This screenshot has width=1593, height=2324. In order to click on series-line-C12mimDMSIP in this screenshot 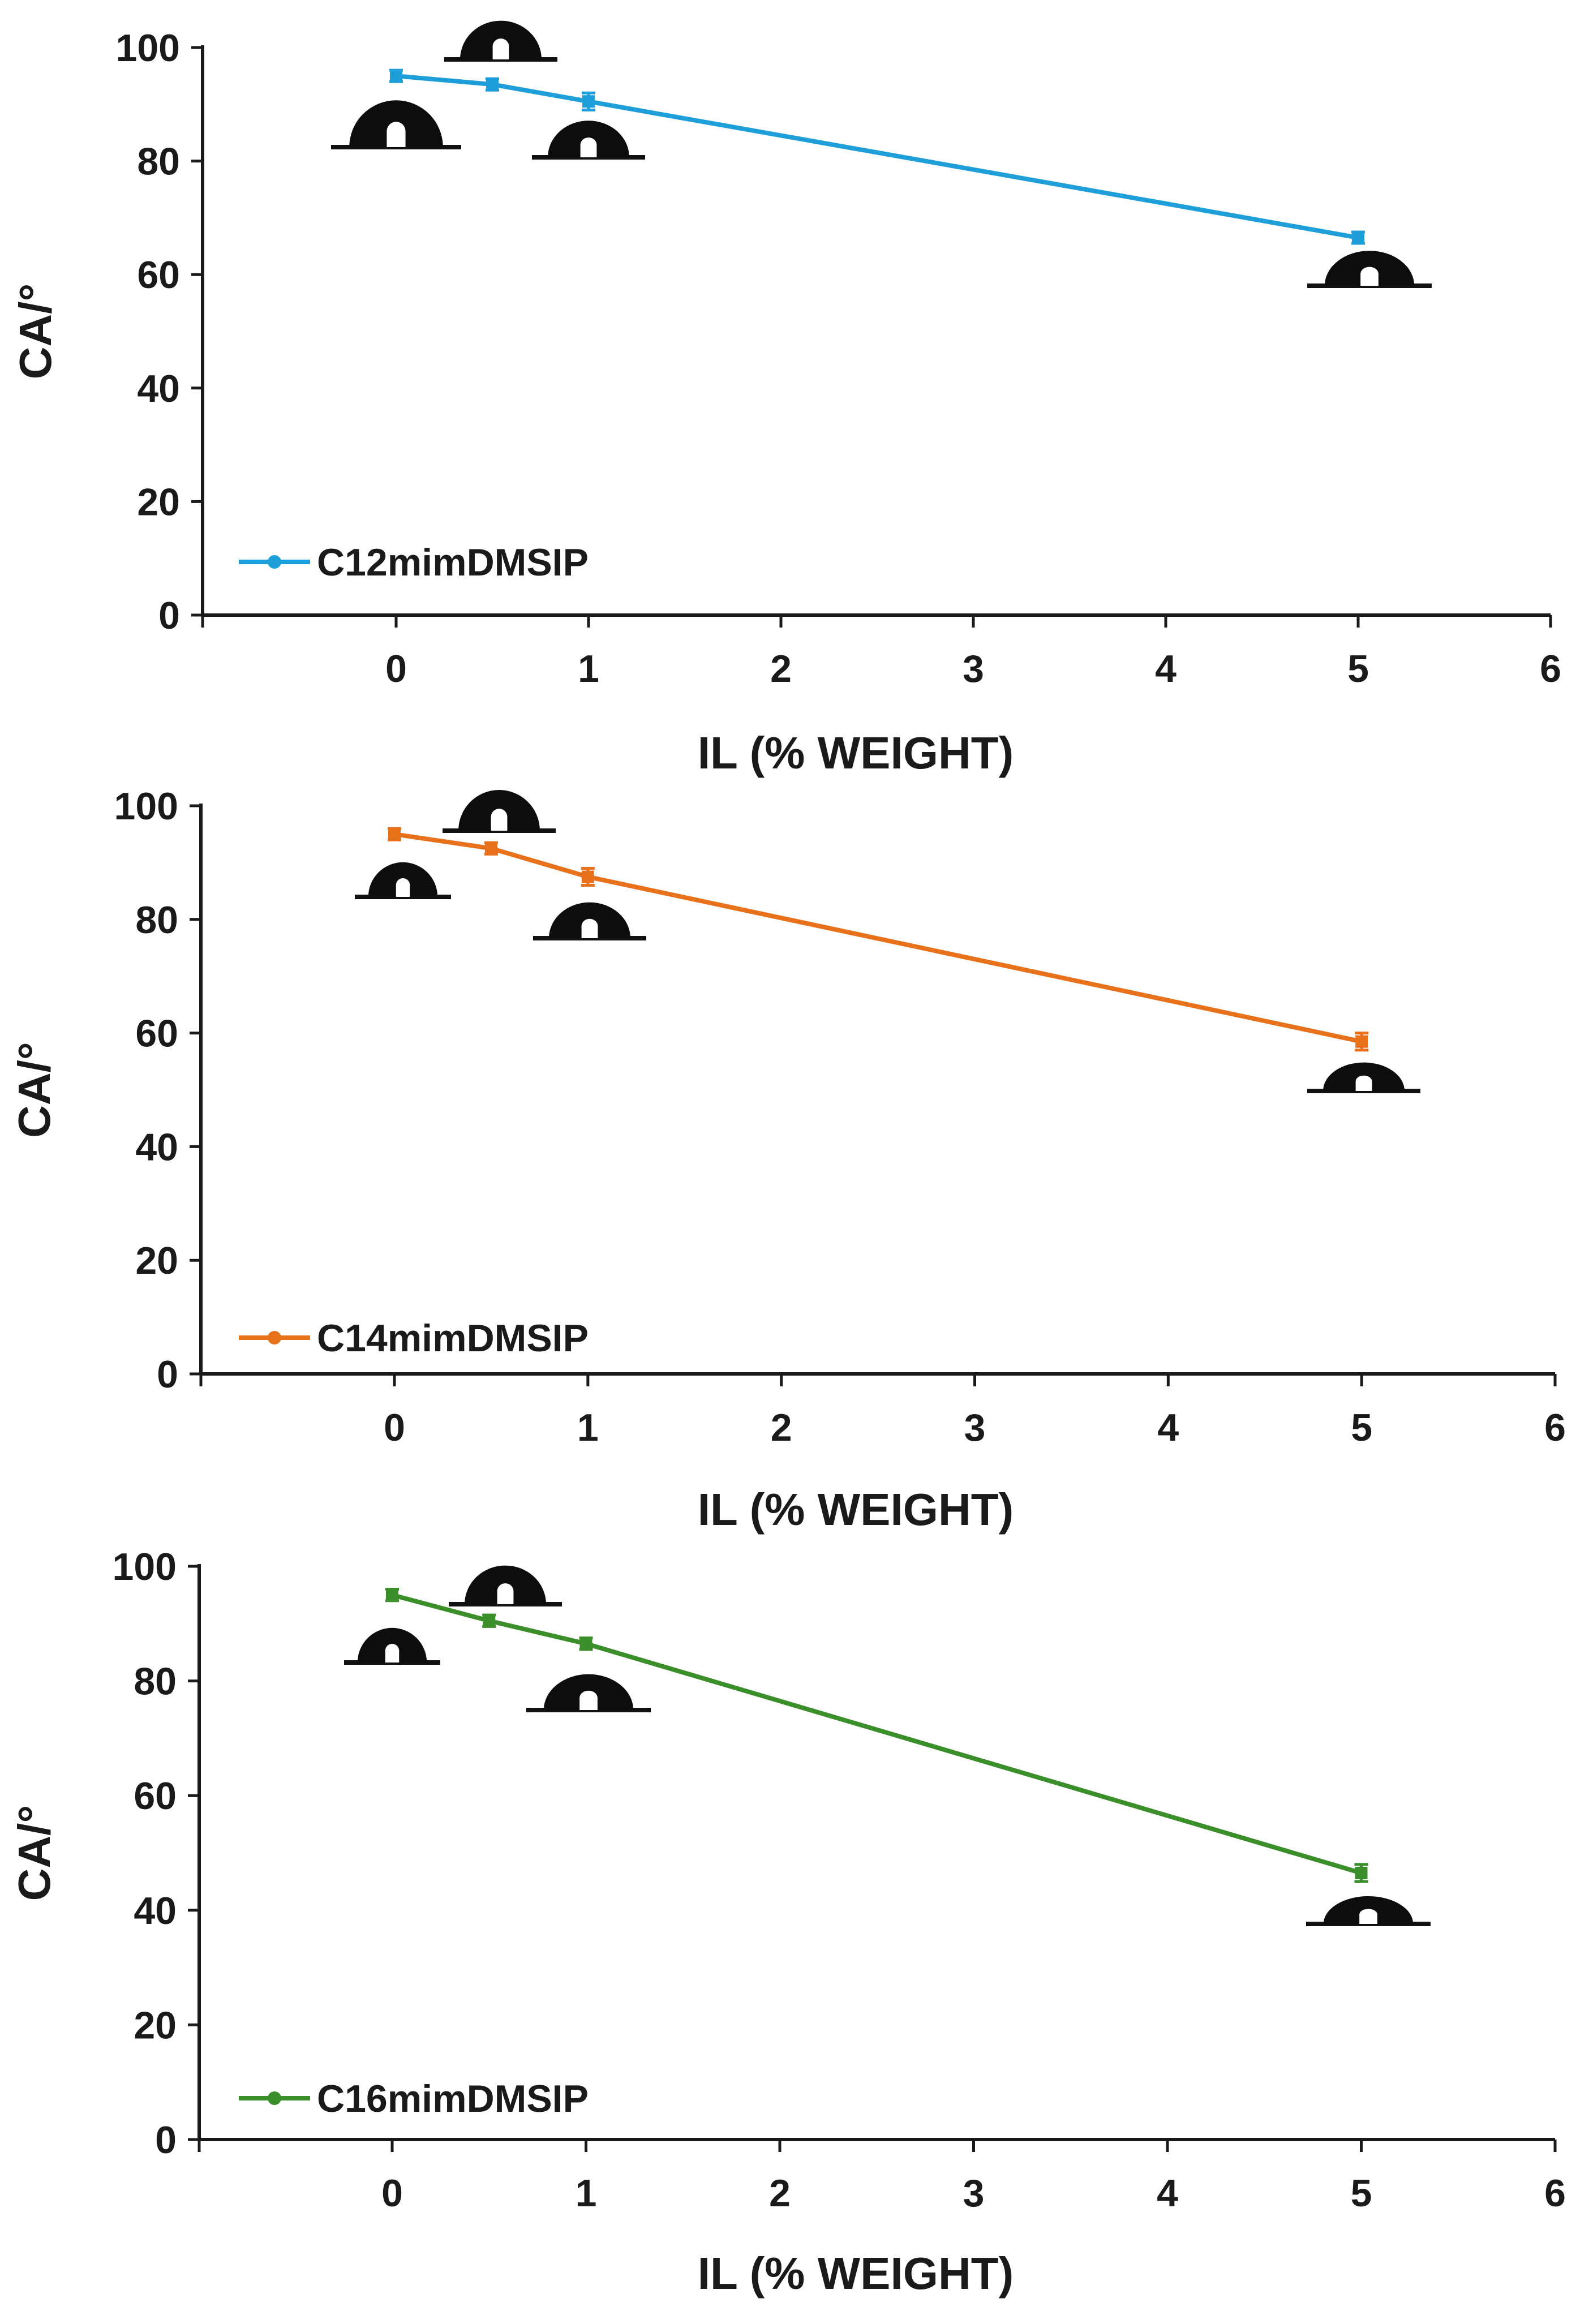, I will do `click(877, 157)`.